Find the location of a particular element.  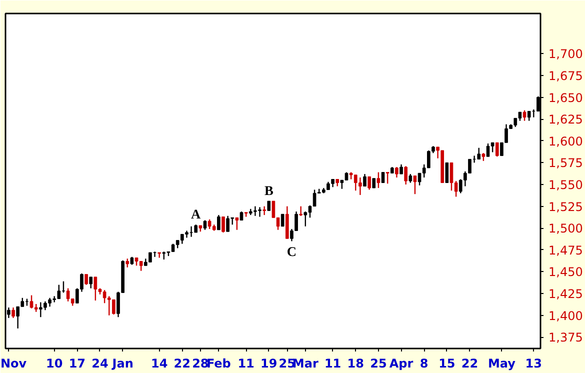

y-tick-label: 1,575 is located at coordinates (565, 163).